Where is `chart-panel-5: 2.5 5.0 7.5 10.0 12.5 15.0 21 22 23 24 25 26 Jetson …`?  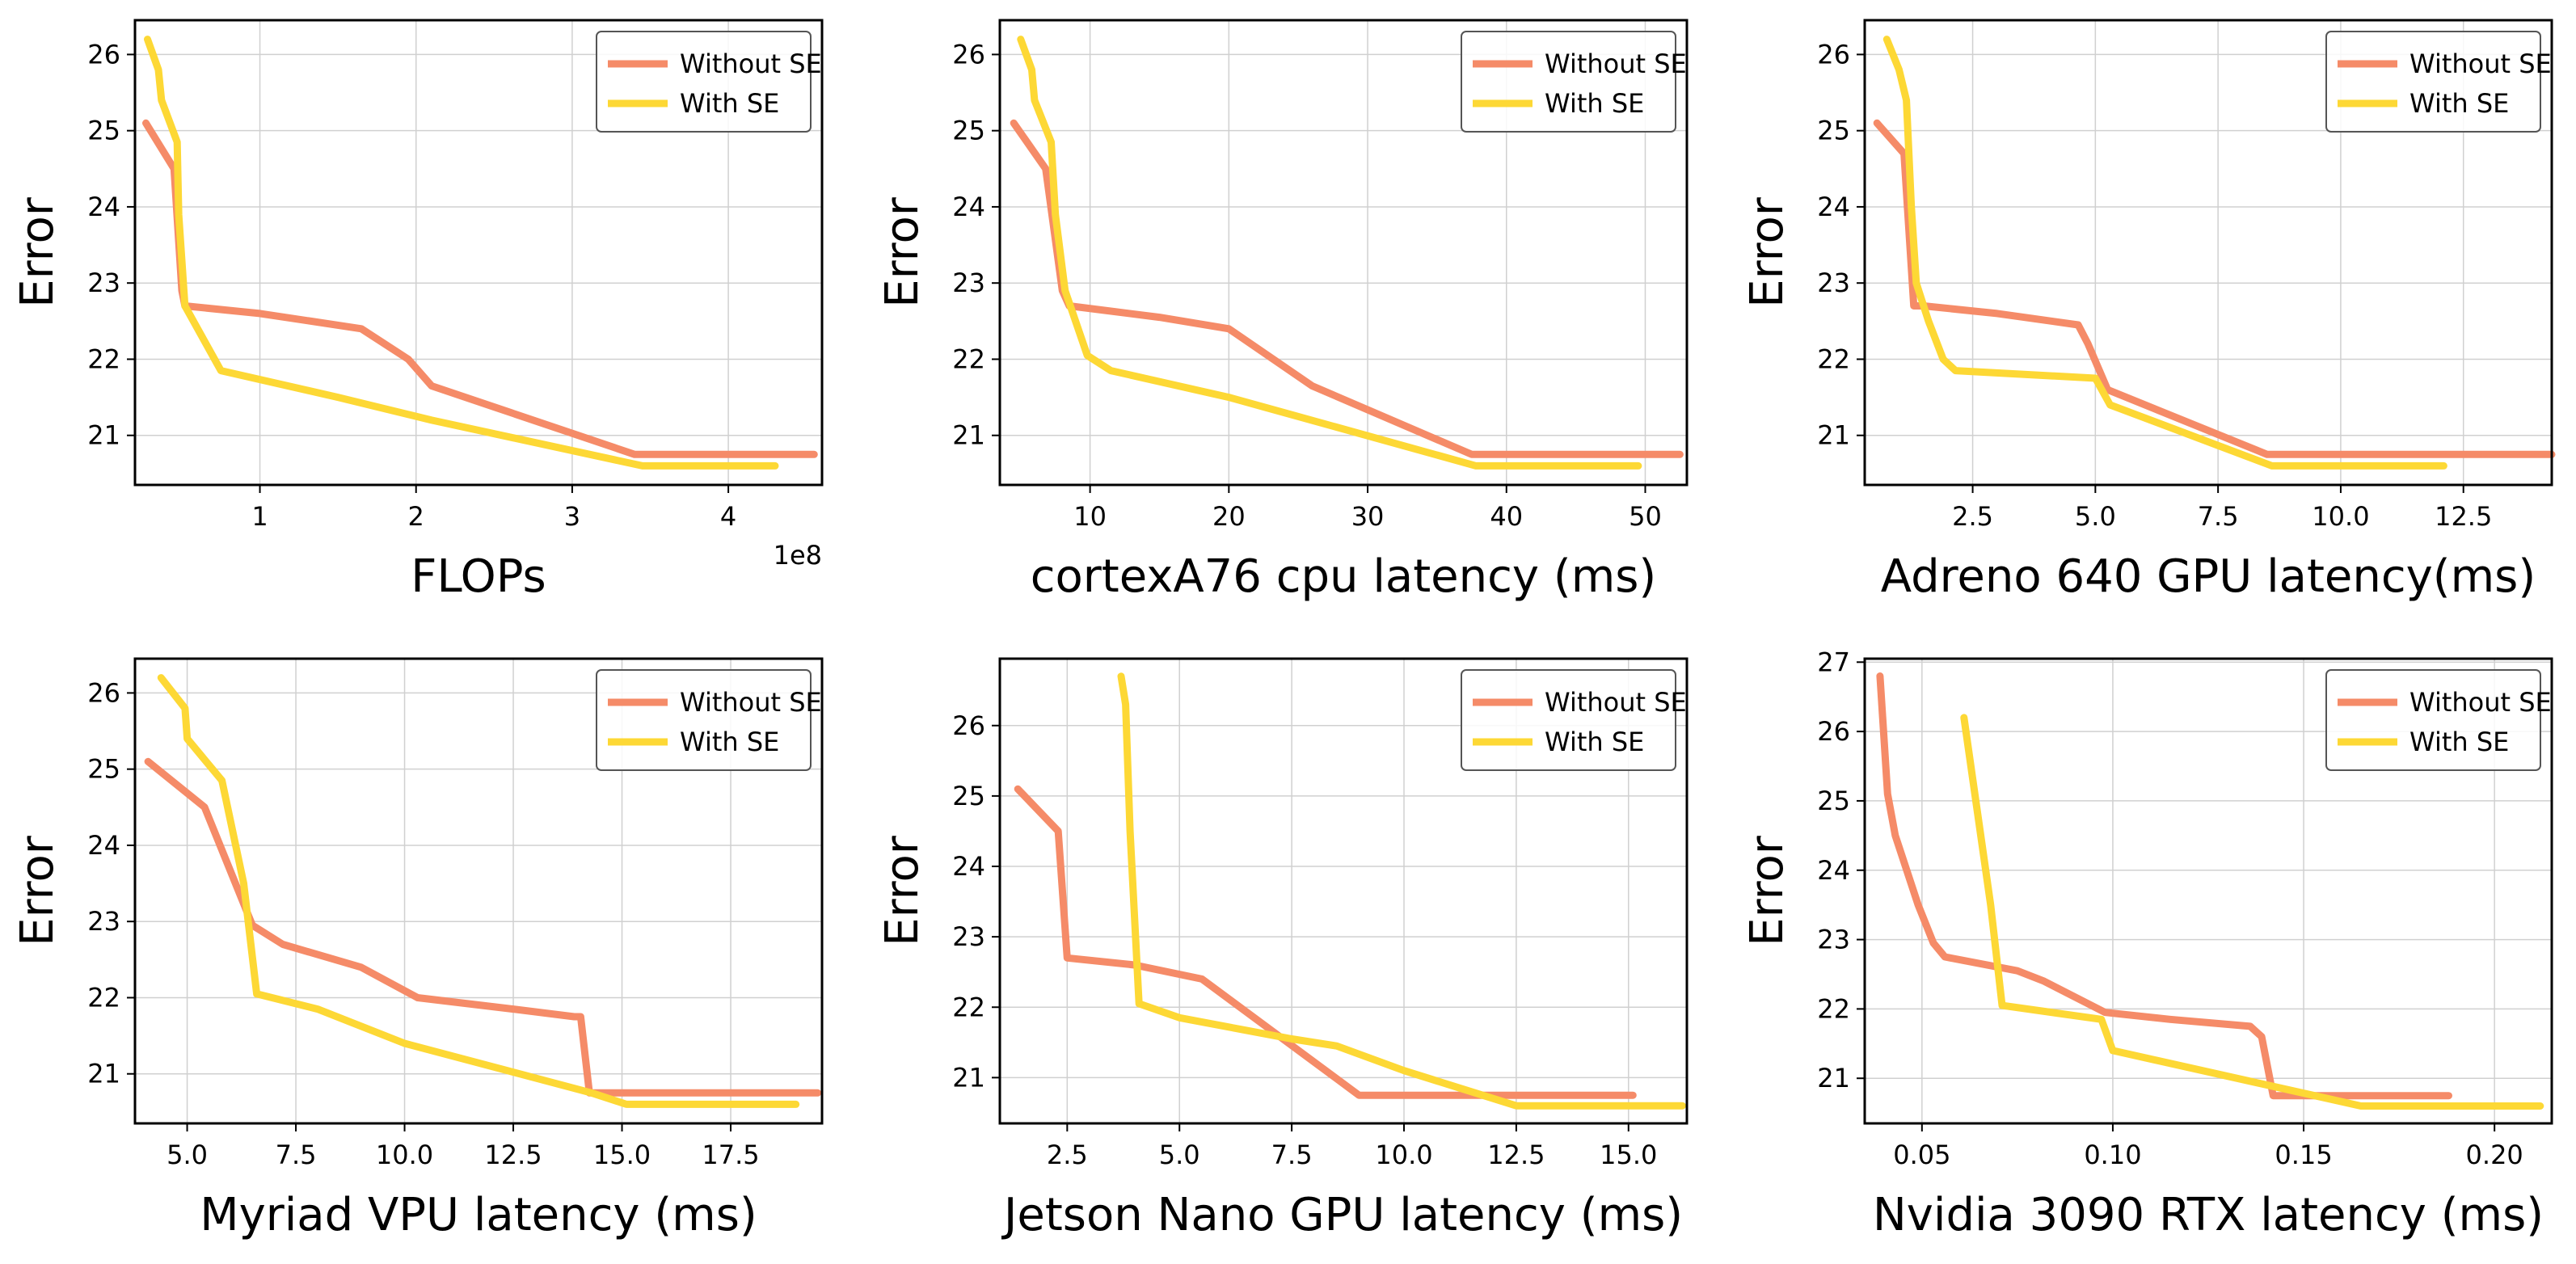
chart-panel-5: 2.5 5.0 7.5 10.0 12.5 15.0 21 22 23 24 25 26 Jetson … is located at coordinates (1283, 949).